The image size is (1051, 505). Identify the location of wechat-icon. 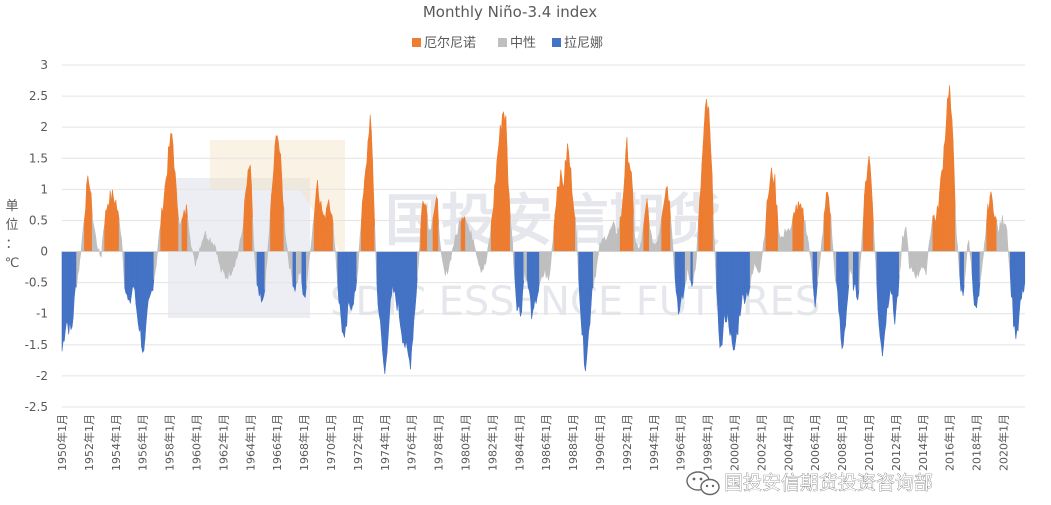
(703, 483).